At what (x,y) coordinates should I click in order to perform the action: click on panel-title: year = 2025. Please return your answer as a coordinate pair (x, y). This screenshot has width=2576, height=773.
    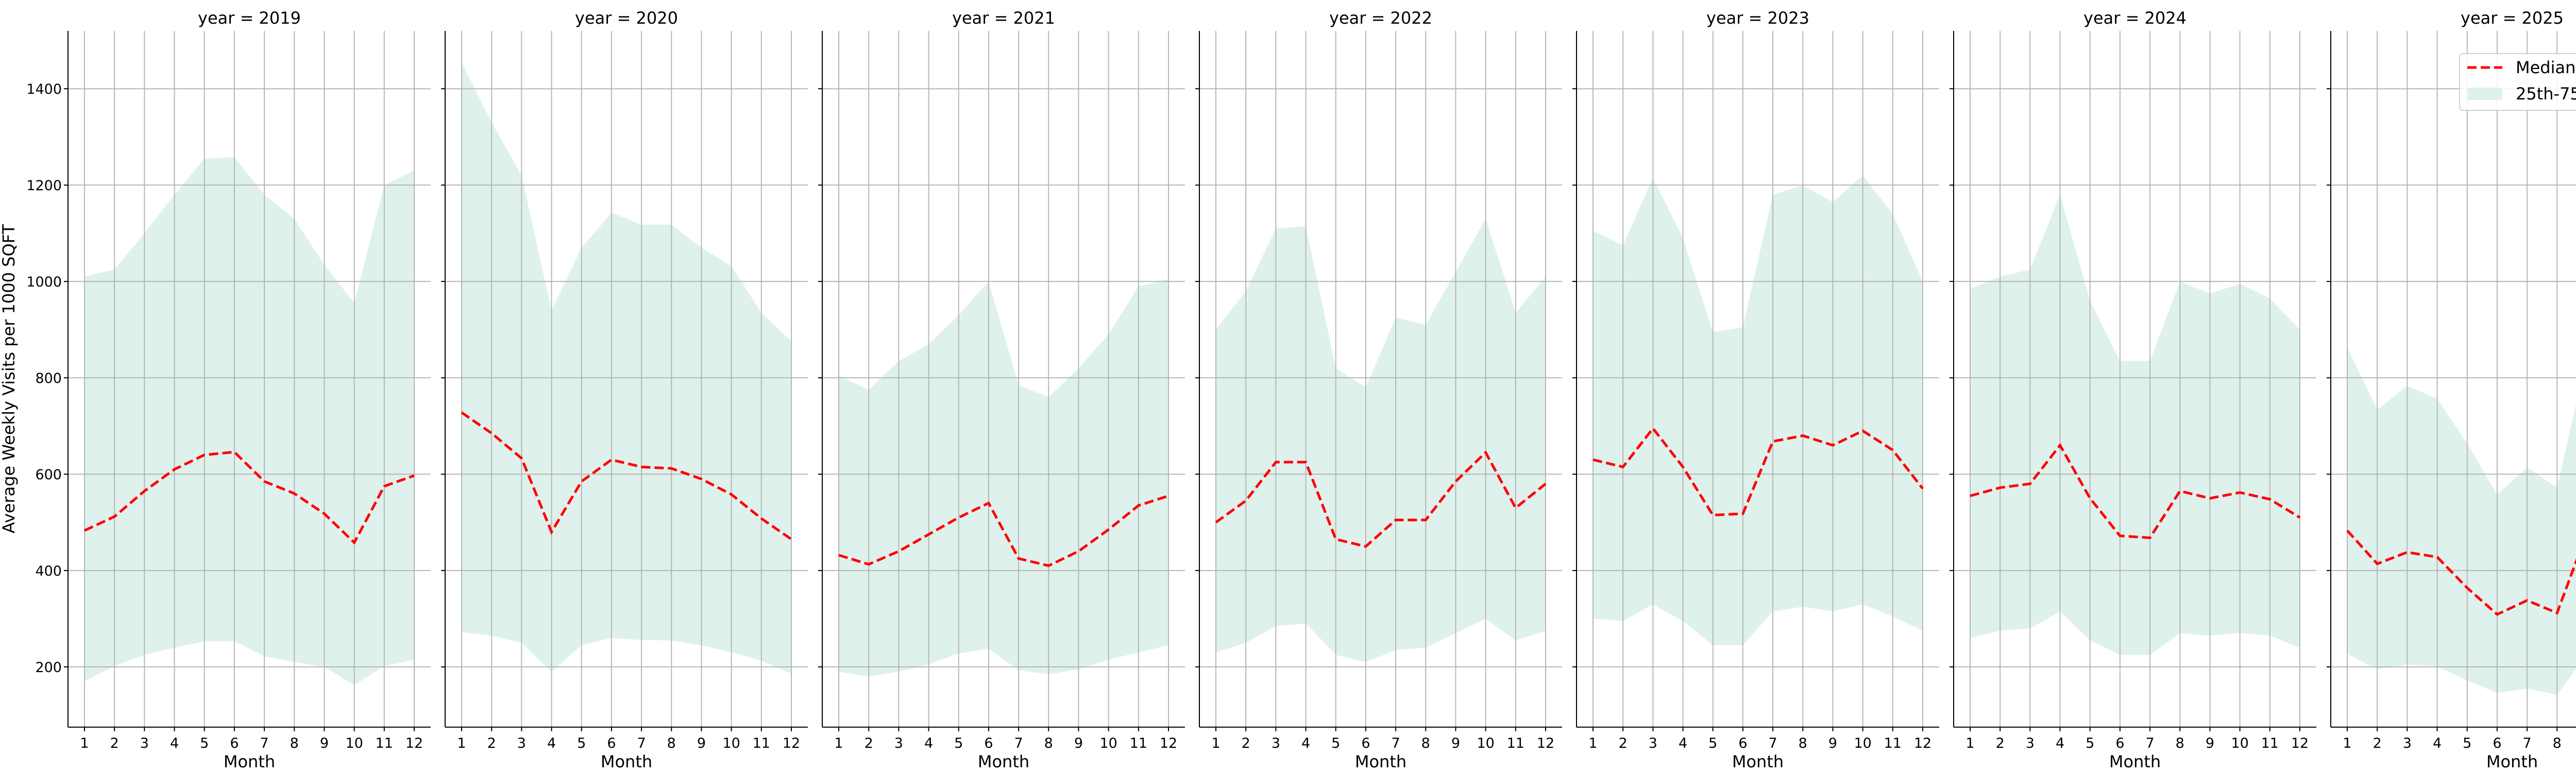
    Looking at the image, I should click on (2512, 18).